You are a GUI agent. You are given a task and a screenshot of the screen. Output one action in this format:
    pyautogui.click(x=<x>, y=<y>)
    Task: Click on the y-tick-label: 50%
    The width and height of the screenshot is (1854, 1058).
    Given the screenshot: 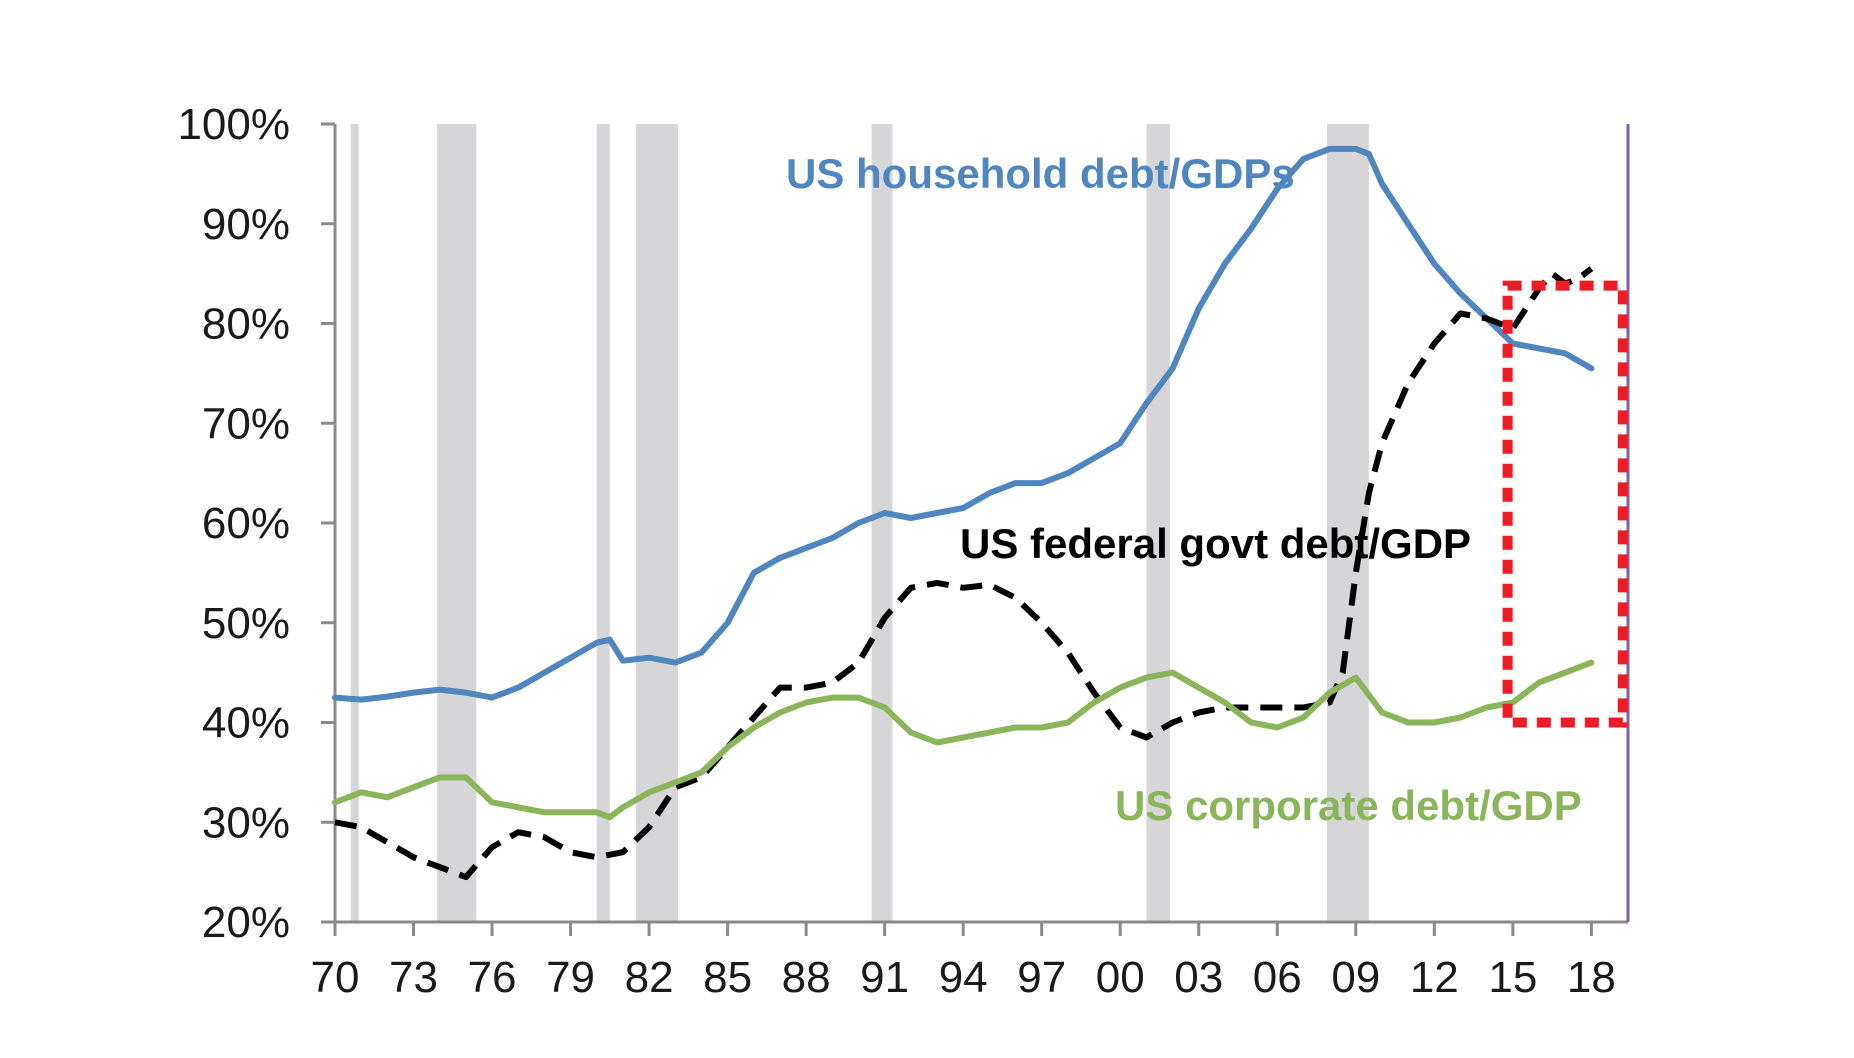 What is the action you would take?
    pyautogui.click(x=246, y=623)
    